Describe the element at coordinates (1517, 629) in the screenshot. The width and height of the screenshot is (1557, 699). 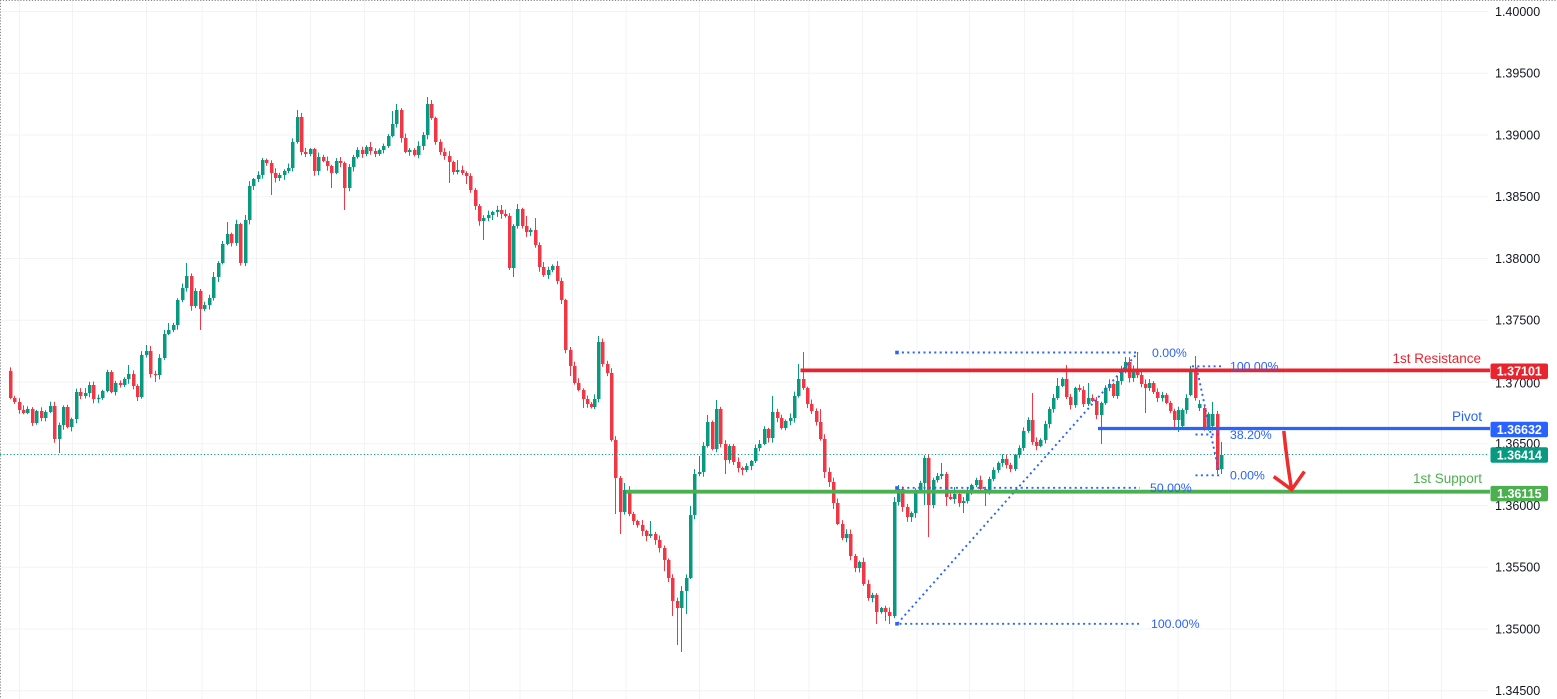
I see `svg-text: 1.35000` at that location.